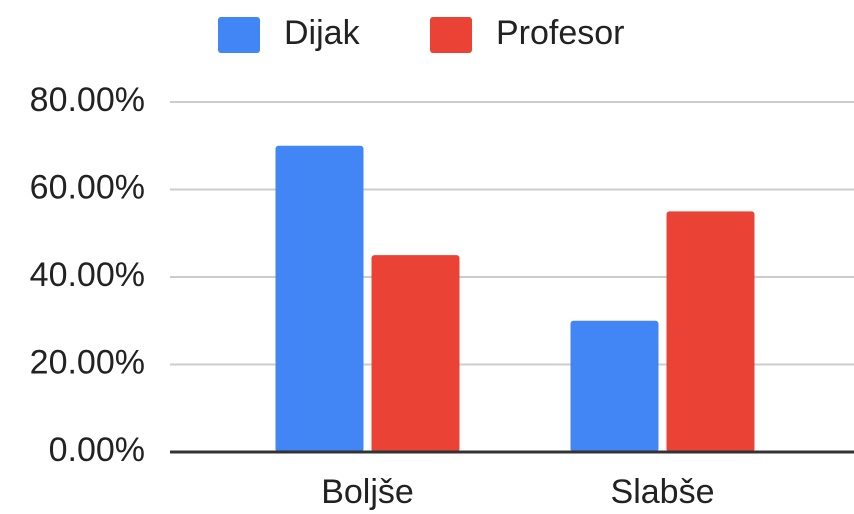 The image size is (854, 514). What do you see at coordinates (87, 275) in the screenshot?
I see `y-tick-label: 40.00%` at bounding box center [87, 275].